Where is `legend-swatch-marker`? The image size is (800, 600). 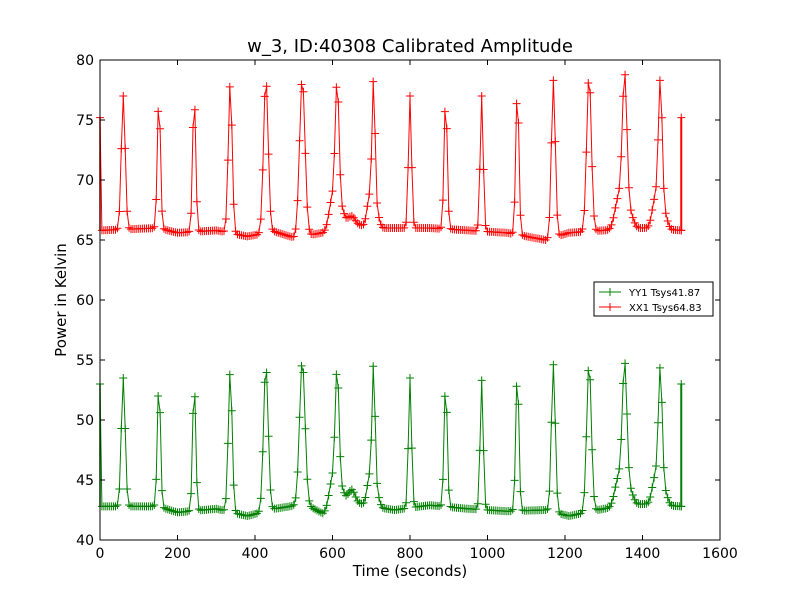
legend-swatch-marker is located at coordinates (610, 307).